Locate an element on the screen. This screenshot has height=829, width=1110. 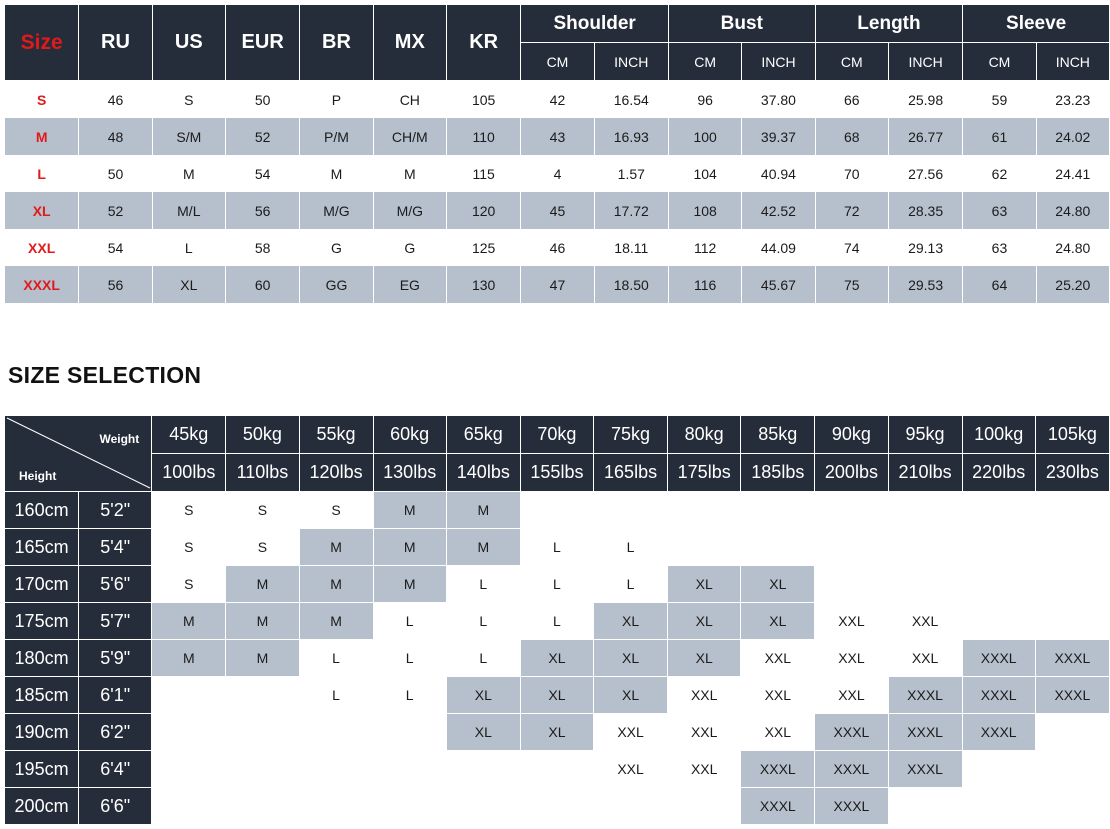
size-cell: 59 is located at coordinates (999, 99).